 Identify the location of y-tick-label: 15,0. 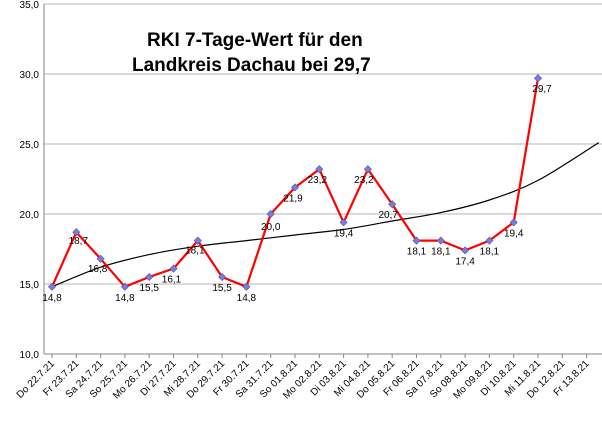
(30, 285).